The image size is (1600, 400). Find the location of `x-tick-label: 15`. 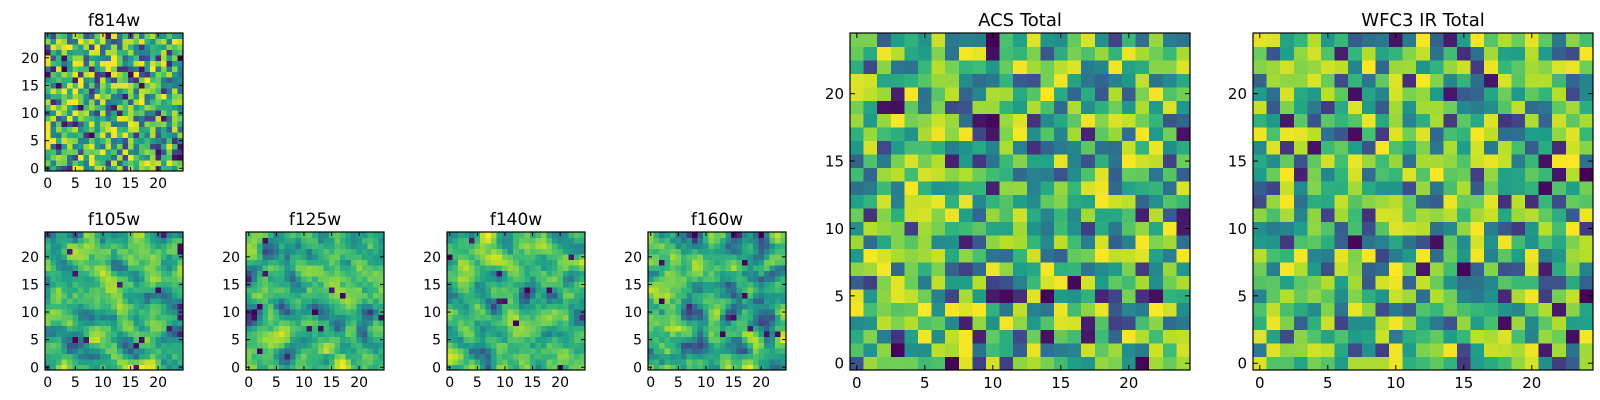

x-tick-label: 15 is located at coordinates (332, 383).